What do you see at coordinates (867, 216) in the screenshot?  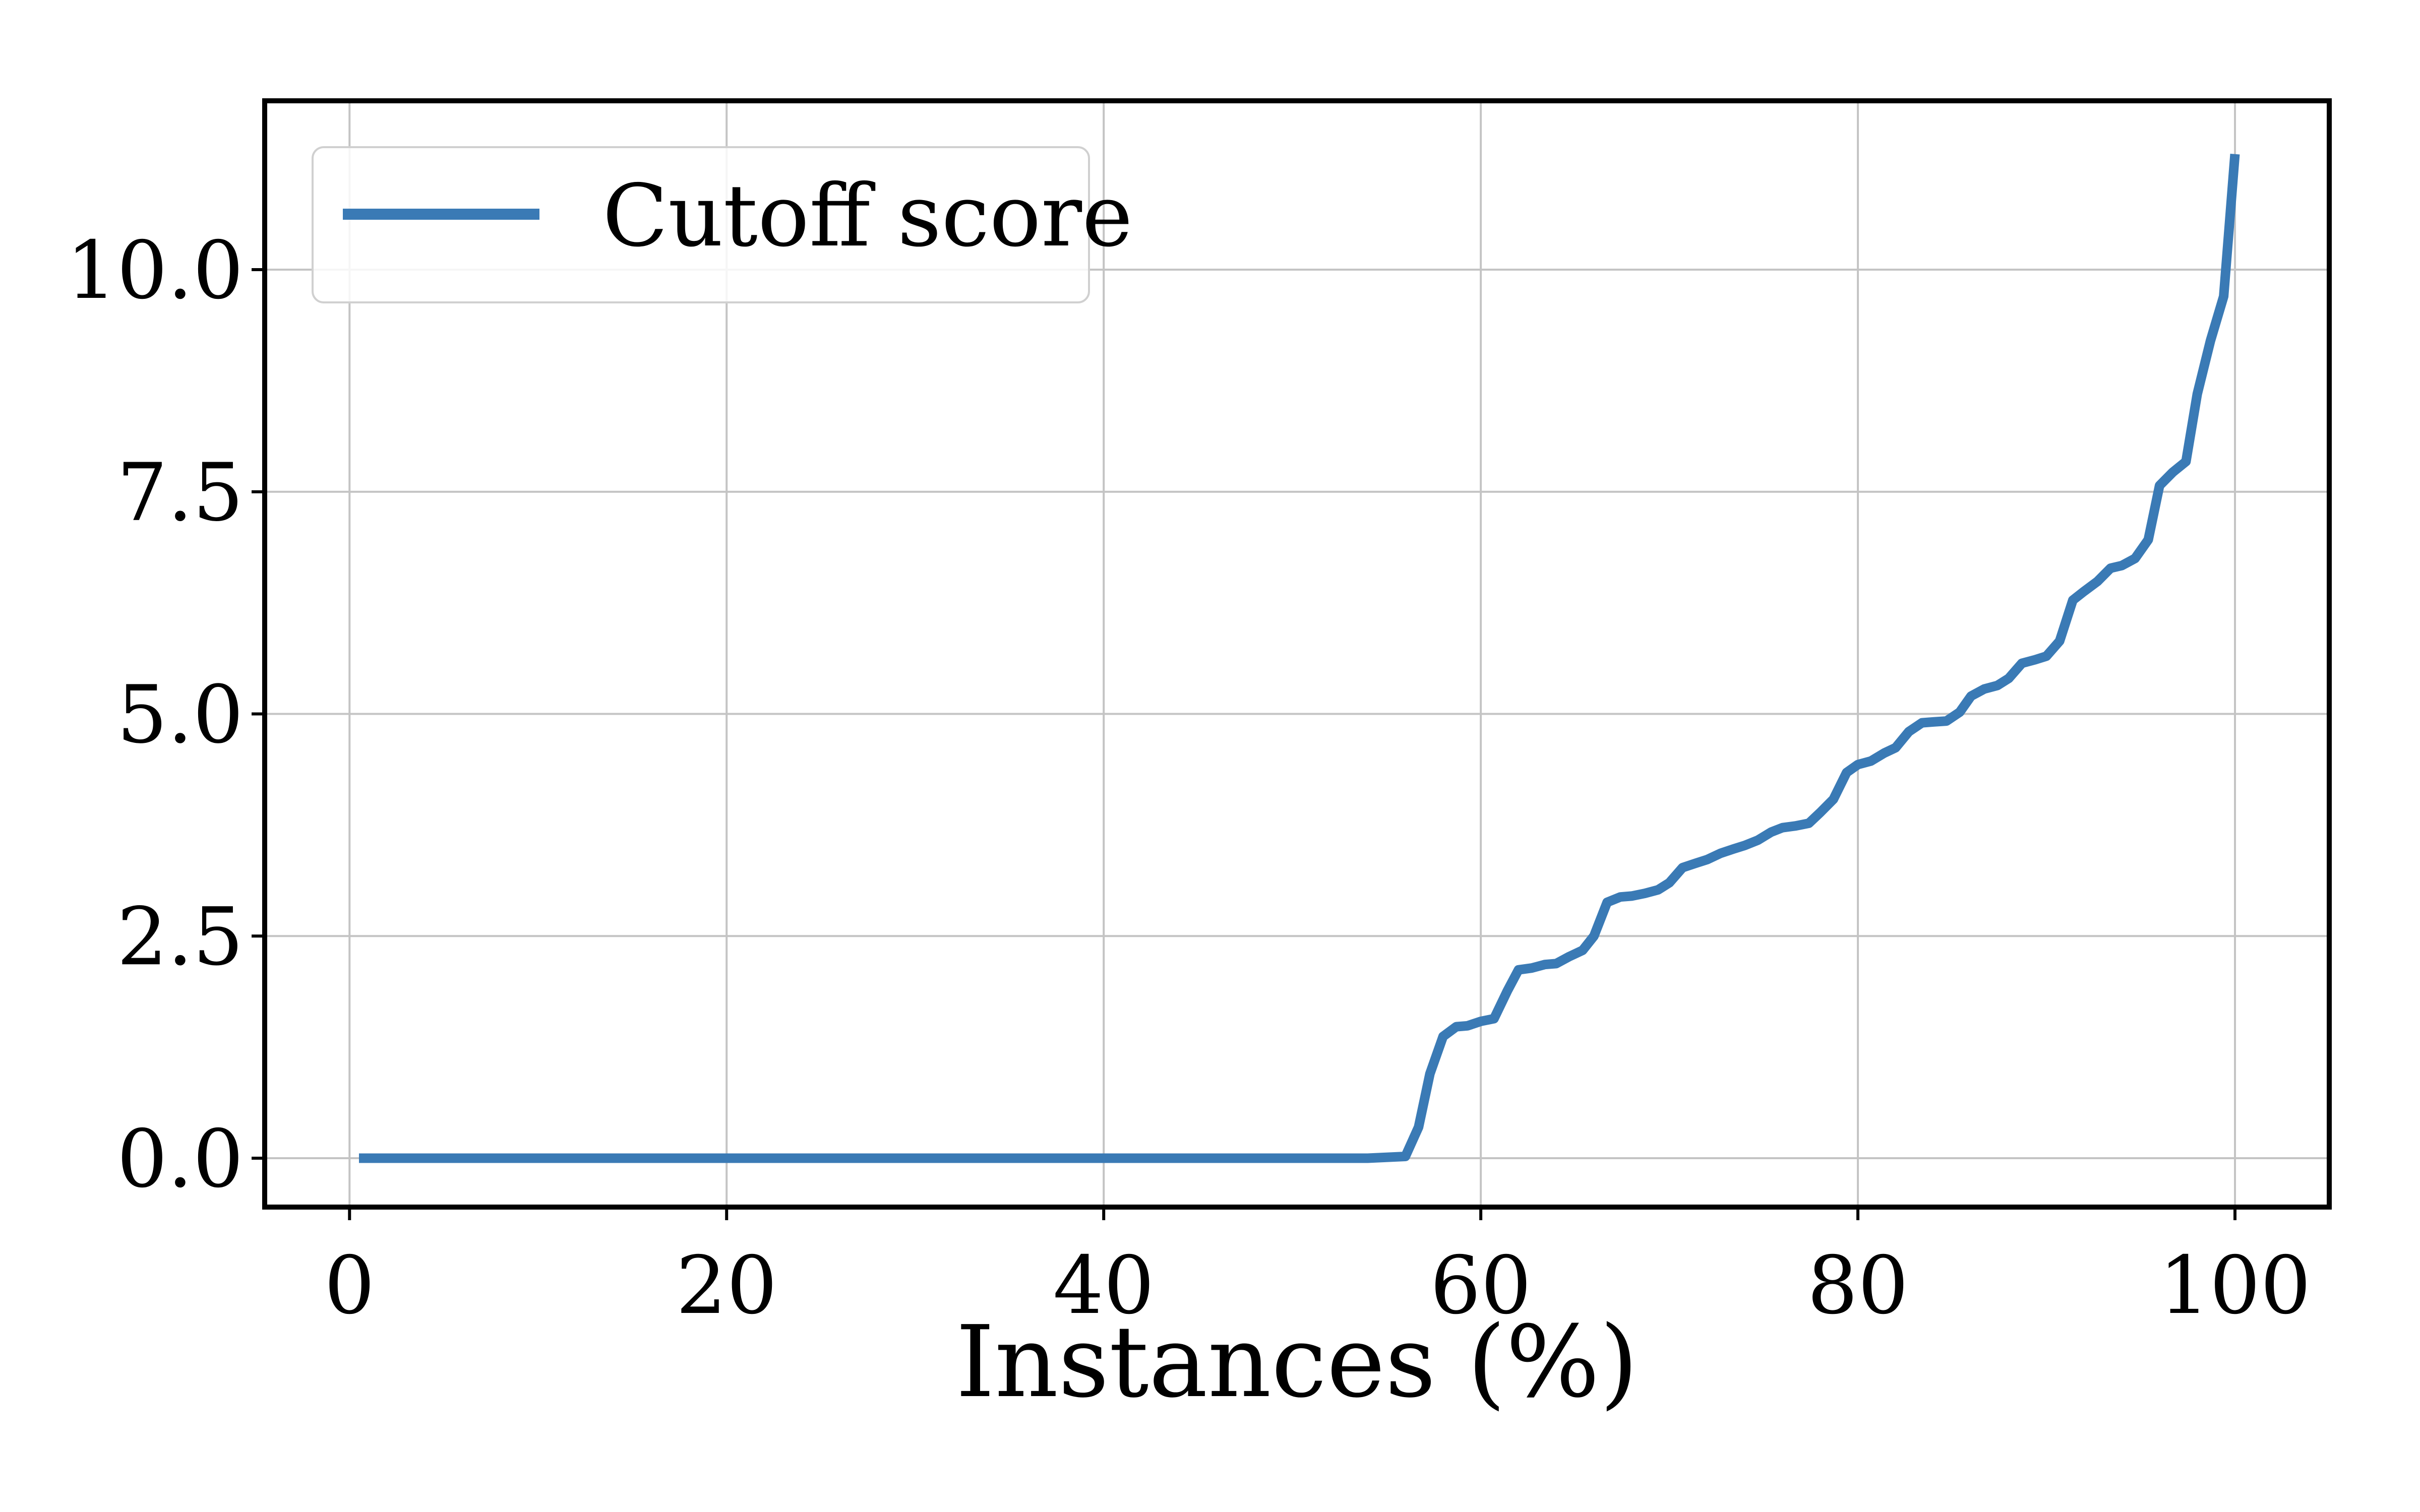 I see `legend-label-cutoff-score: Cutoff score` at bounding box center [867, 216].